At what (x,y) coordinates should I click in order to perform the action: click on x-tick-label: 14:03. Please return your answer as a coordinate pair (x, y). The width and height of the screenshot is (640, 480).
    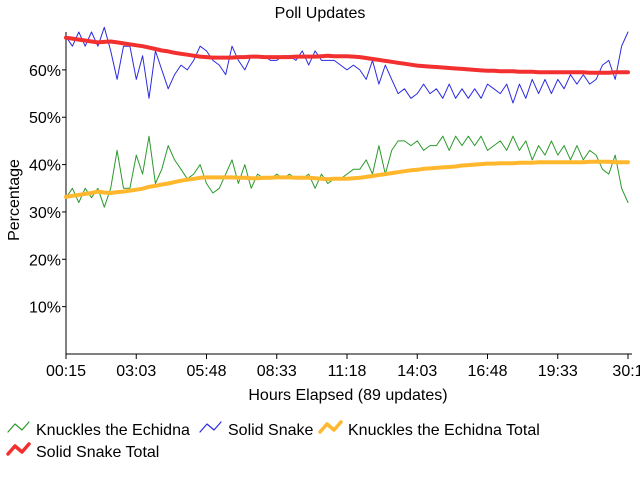
    Looking at the image, I should click on (417, 371).